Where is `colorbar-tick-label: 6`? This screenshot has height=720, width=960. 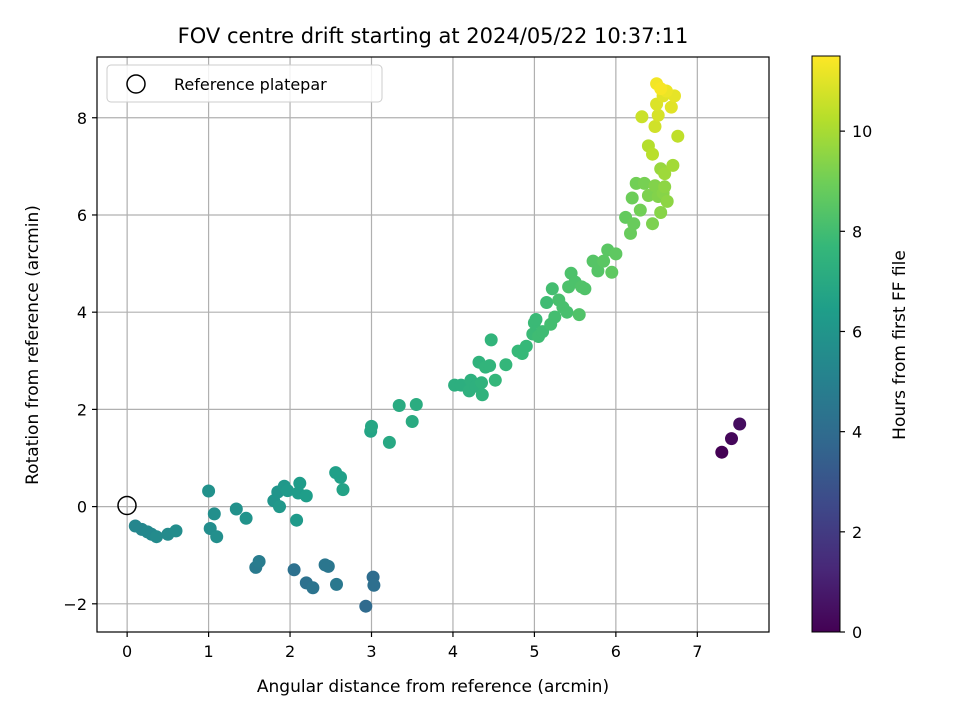
colorbar-tick-label: 6 is located at coordinates (857, 331).